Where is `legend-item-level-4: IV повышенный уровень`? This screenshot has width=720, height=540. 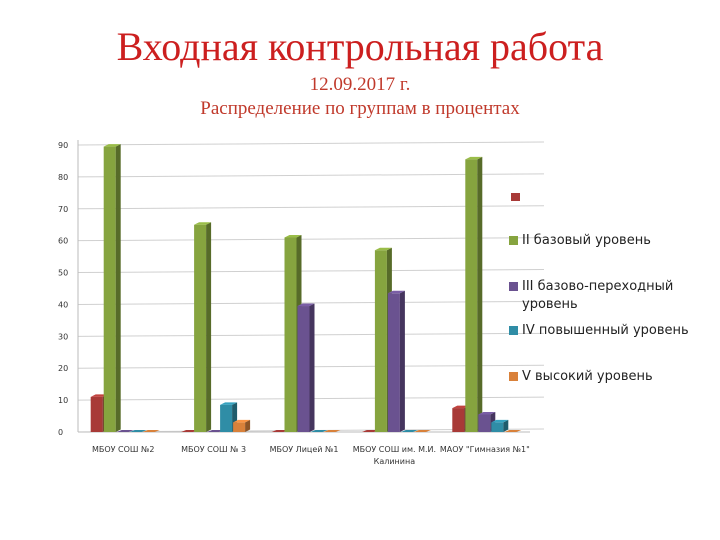 legend-item-level-4: IV повышенный уровень is located at coordinates (599, 331).